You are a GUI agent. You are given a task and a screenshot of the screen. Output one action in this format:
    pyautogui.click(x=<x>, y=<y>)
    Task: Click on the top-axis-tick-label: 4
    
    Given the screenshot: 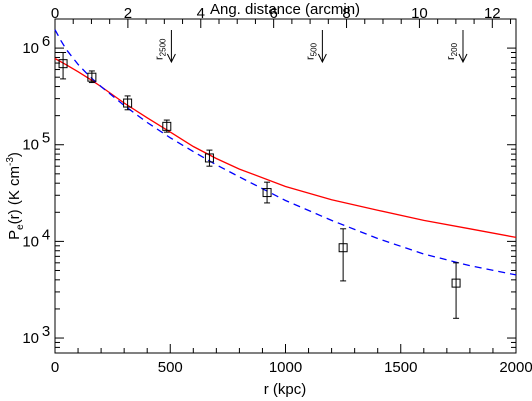 What is the action you would take?
    pyautogui.click(x=201, y=13)
    